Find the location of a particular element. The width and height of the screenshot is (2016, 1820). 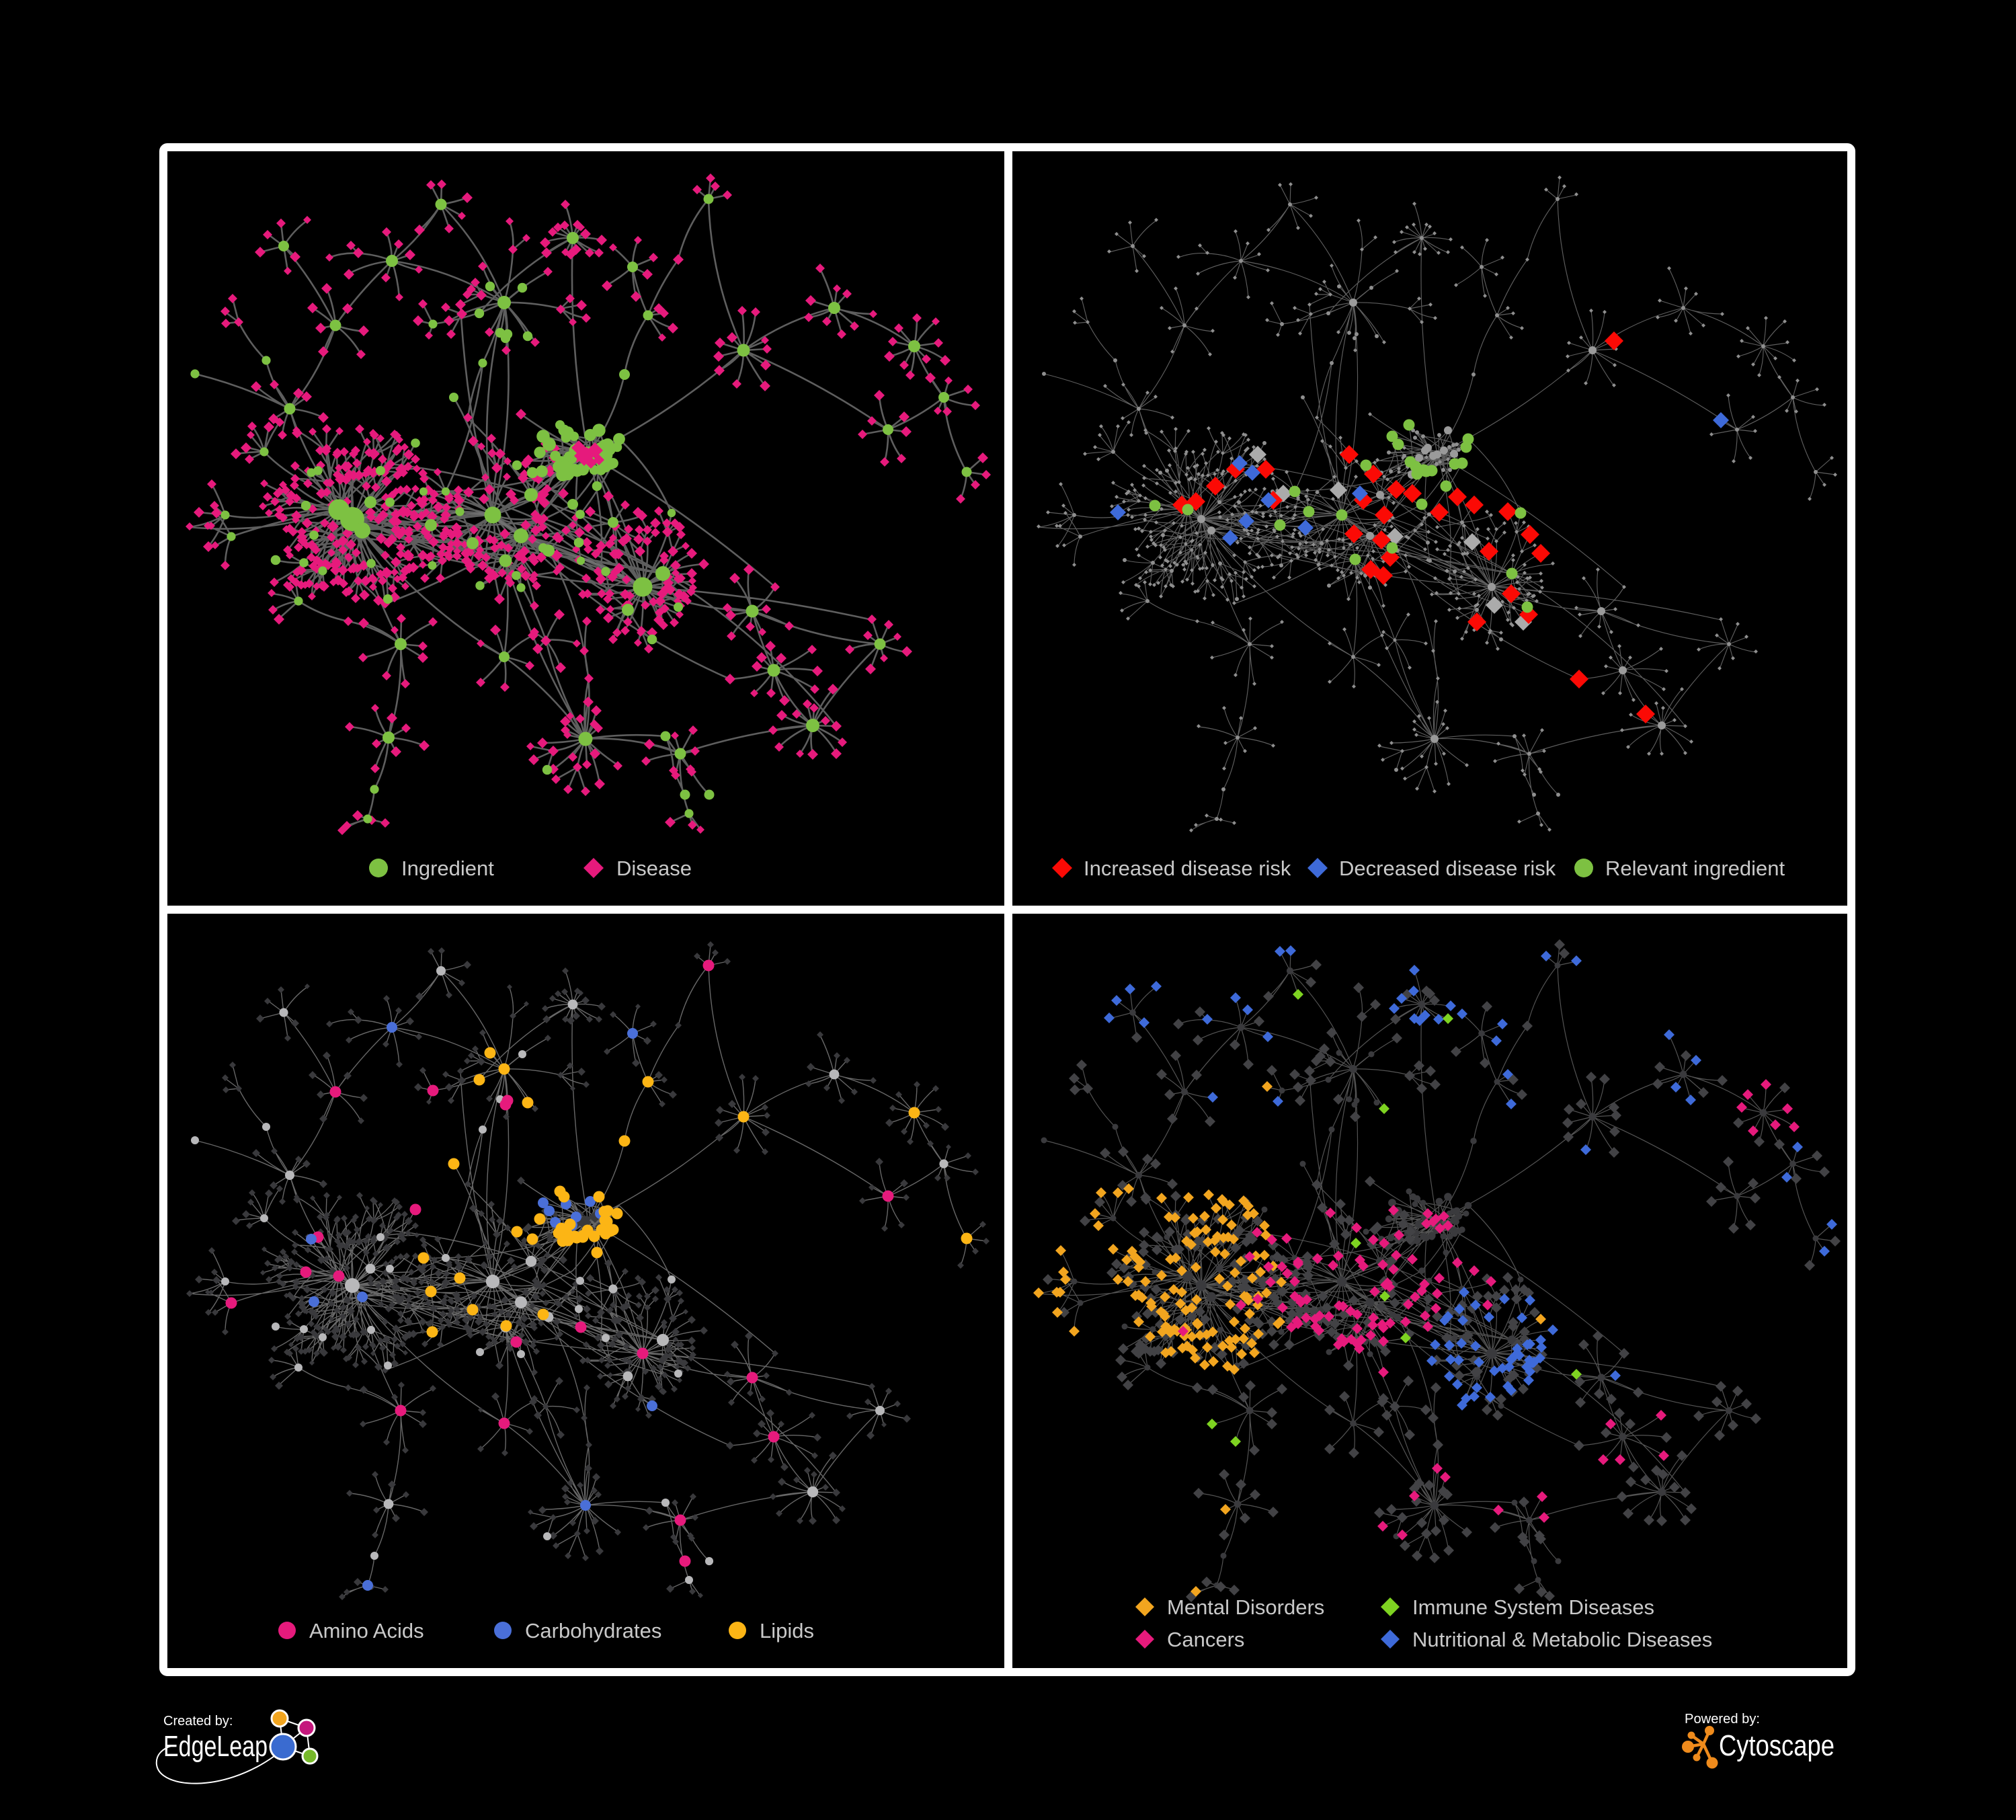

svg-text:Nutritional & Metabolic Diseas: Nutritional & Metabolic Diseases is located at coordinates (1562, 1639).